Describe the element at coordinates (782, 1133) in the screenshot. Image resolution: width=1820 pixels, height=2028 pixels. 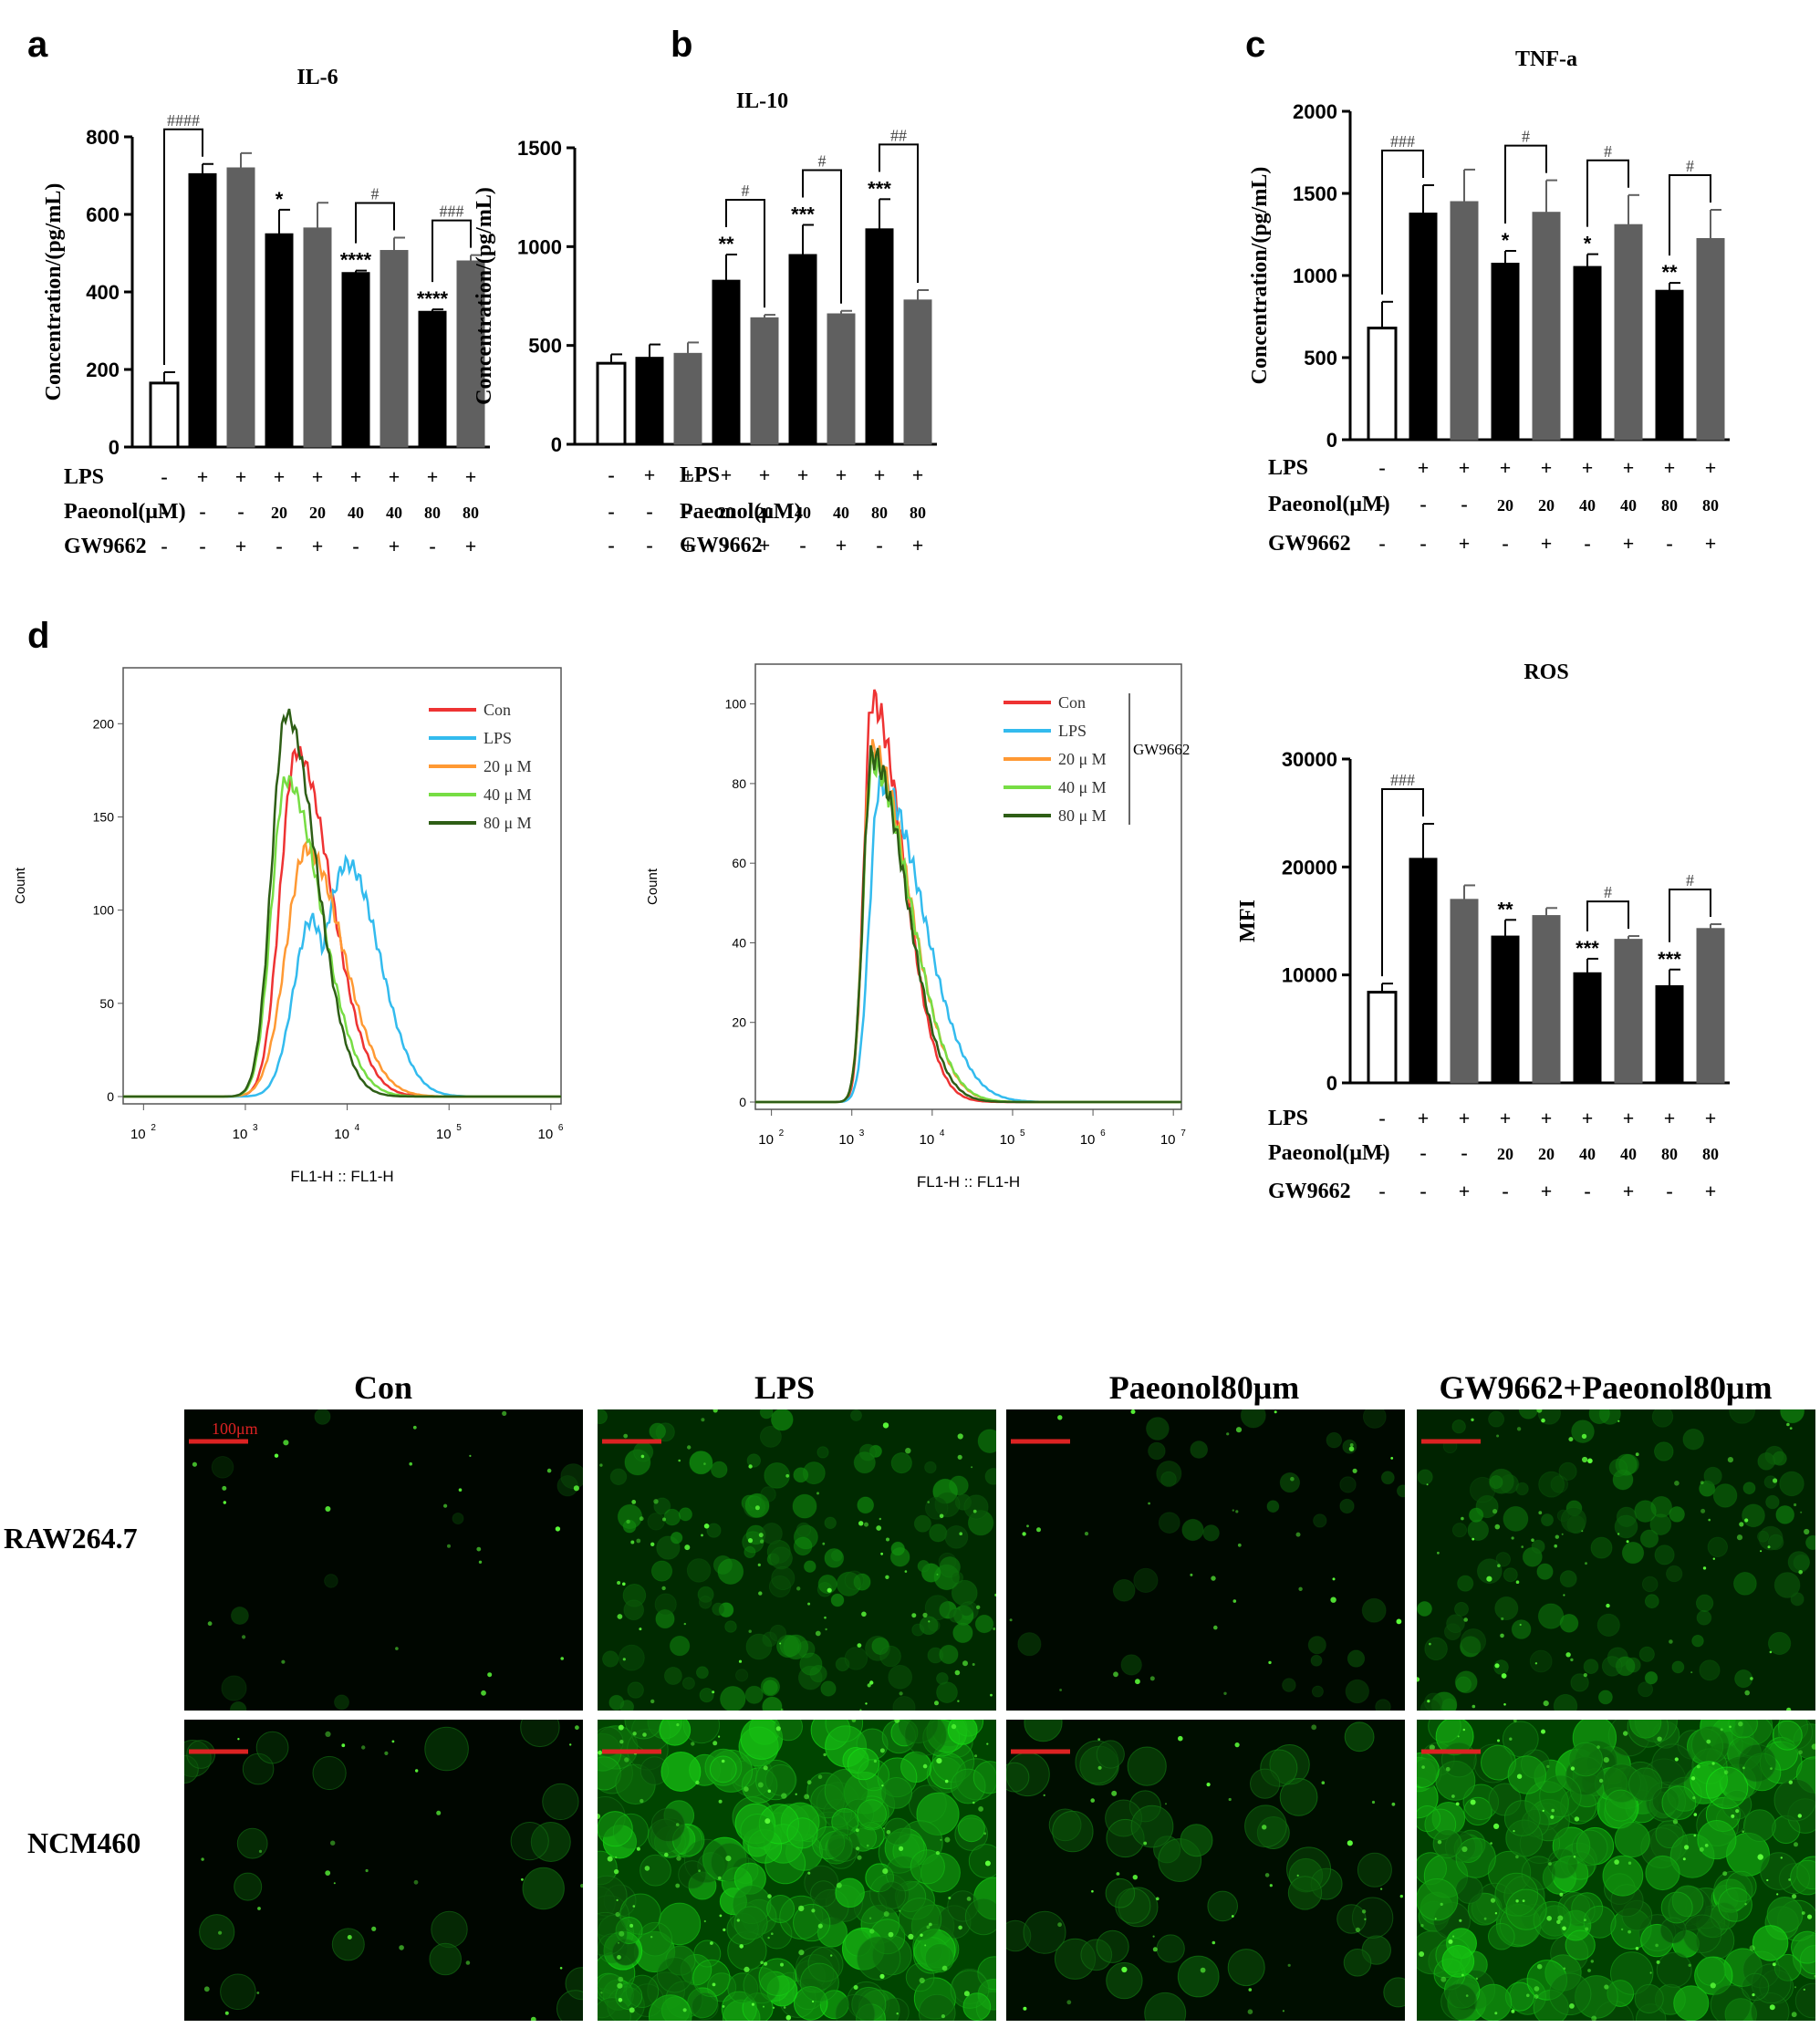
I see `x-tick-exponent: 2` at that location.